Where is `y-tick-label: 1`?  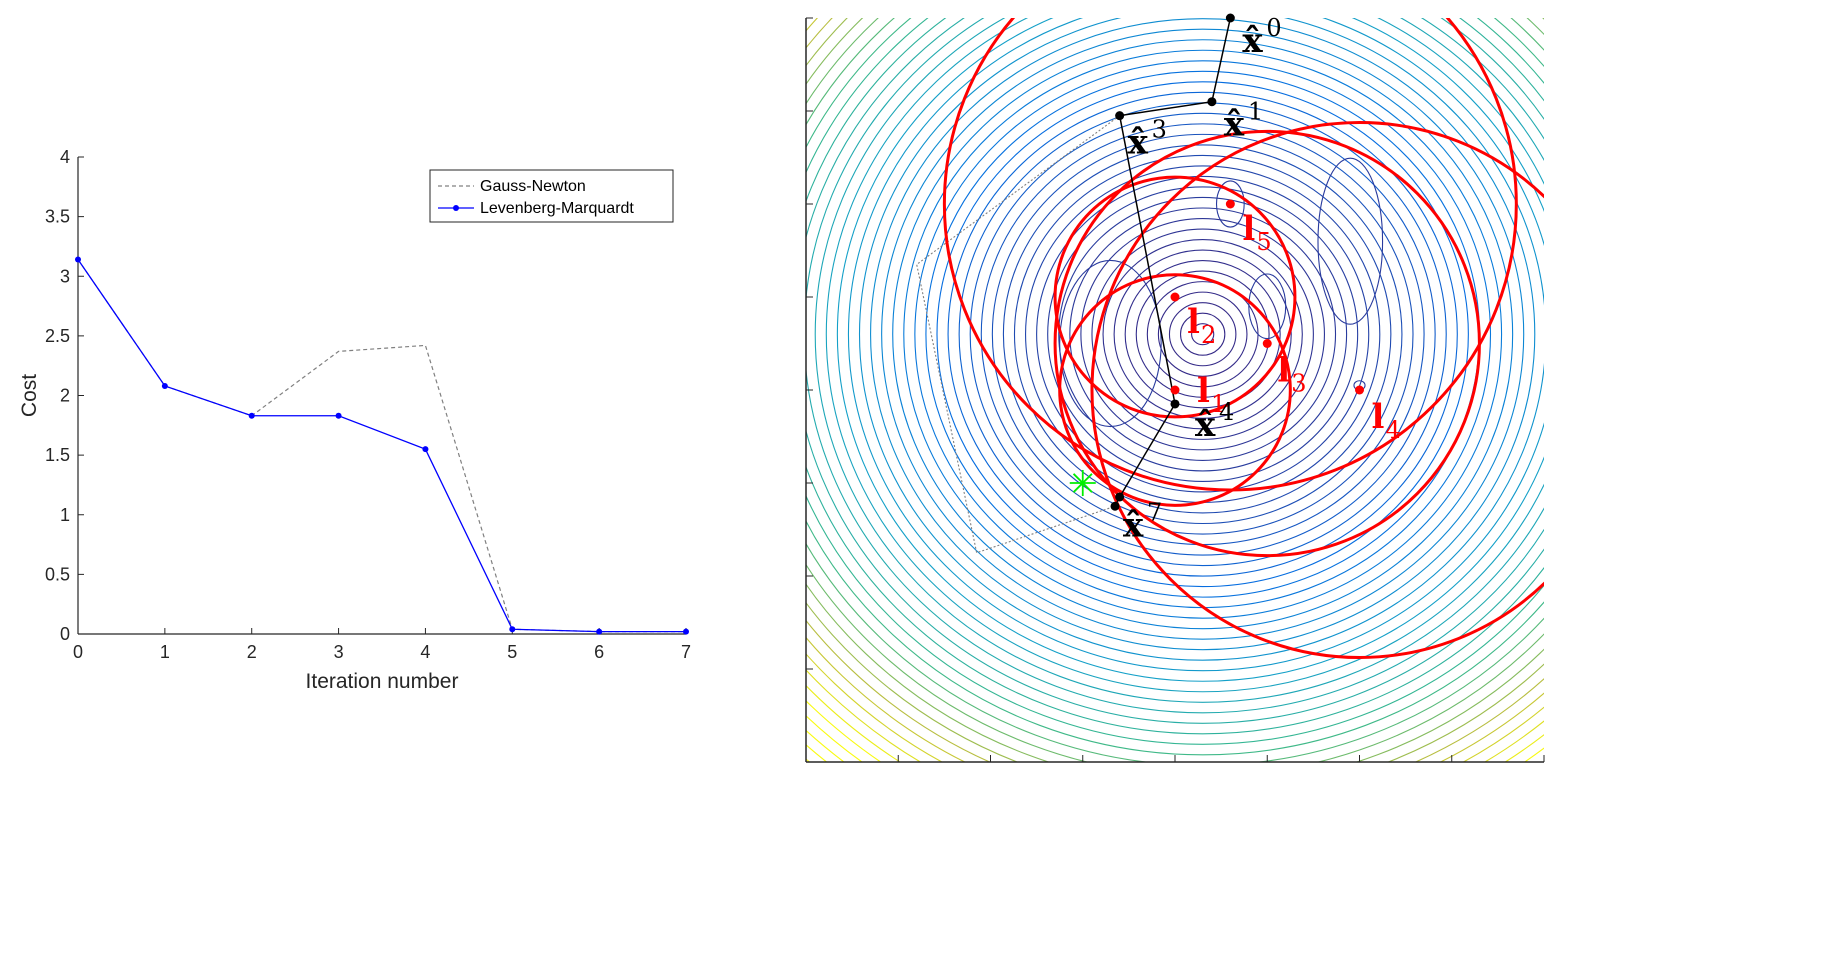
y-tick-label: 1 is located at coordinates (65, 515).